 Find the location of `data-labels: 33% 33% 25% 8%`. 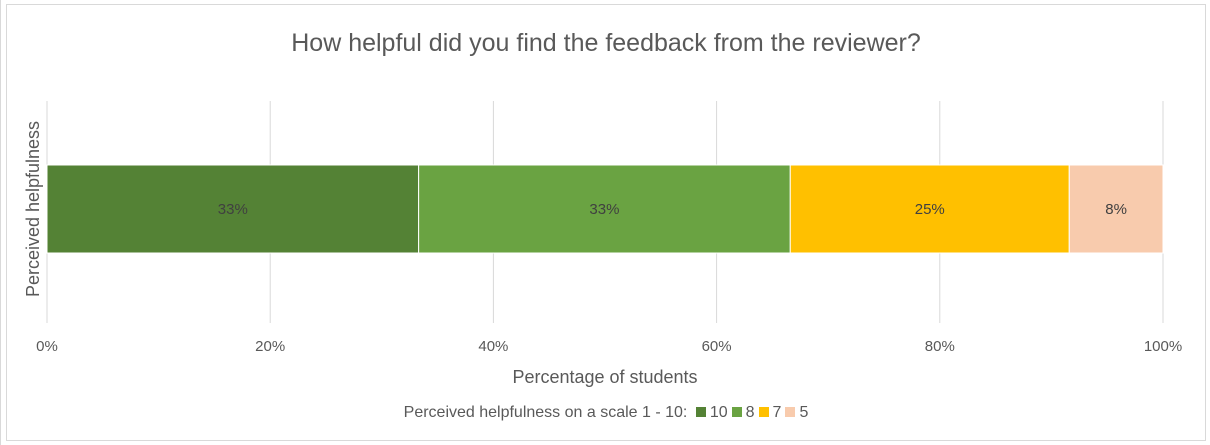

data-labels: 33% 33% 25% 8% is located at coordinates (672, 209).